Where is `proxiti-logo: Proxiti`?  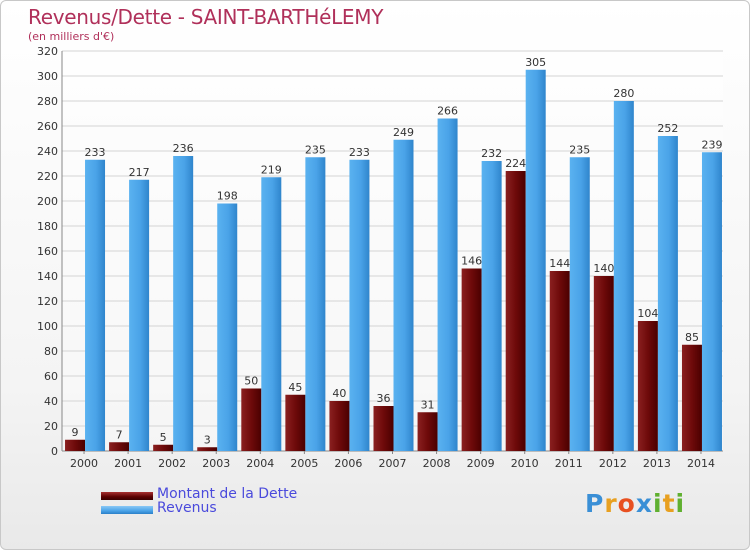
proxiti-logo: Proxiti is located at coordinates (635, 503).